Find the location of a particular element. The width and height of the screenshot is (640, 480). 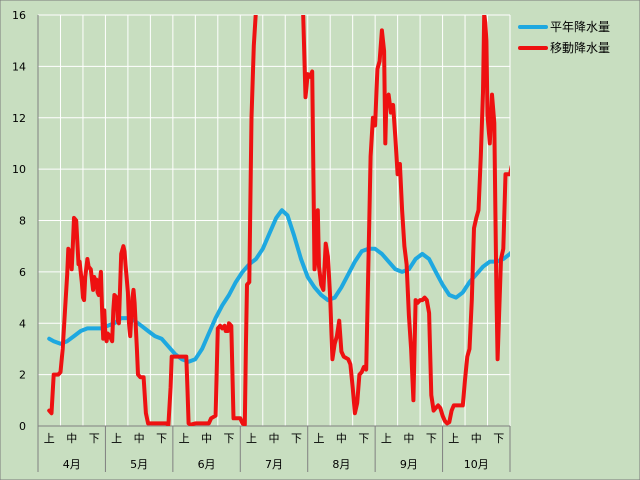

x-month-label: 7月 is located at coordinates (274, 464).